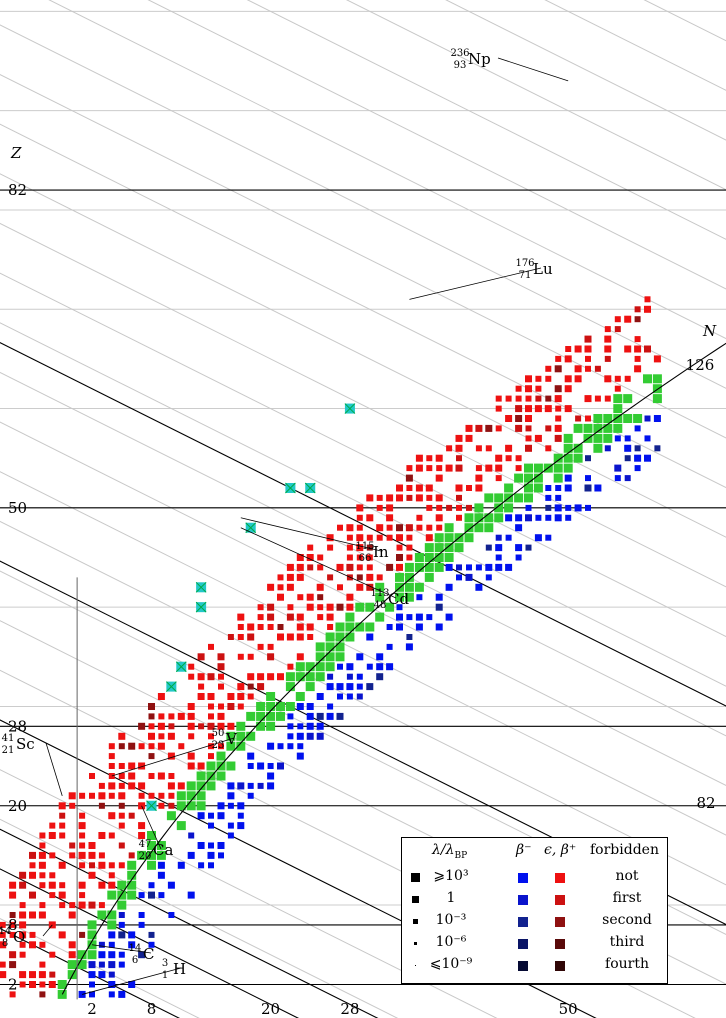 The image size is (726, 1018). What do you see at coordinates (92, 1009) in the screenshot?
I see `x-tick-label: 2` at bounding box center [92, 1009].